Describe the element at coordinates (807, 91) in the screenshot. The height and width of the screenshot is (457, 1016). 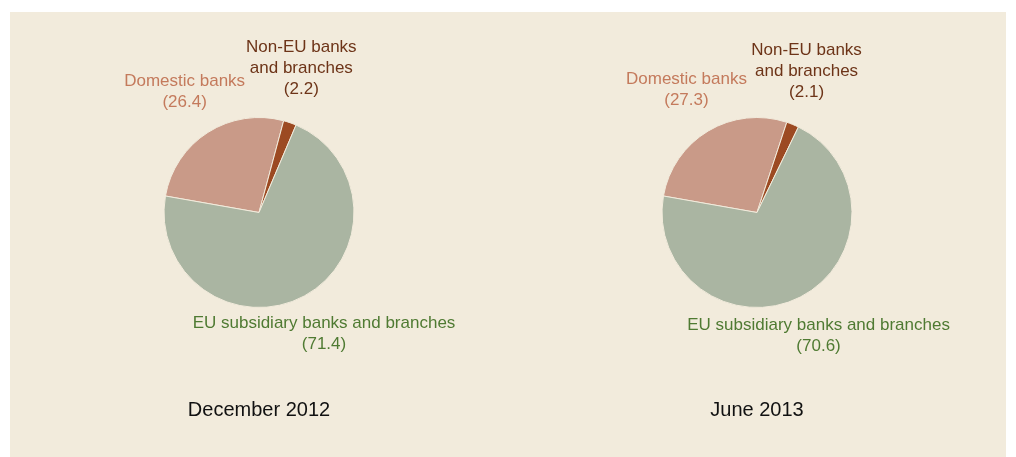
I see `data-label: (2.1)` at that location.